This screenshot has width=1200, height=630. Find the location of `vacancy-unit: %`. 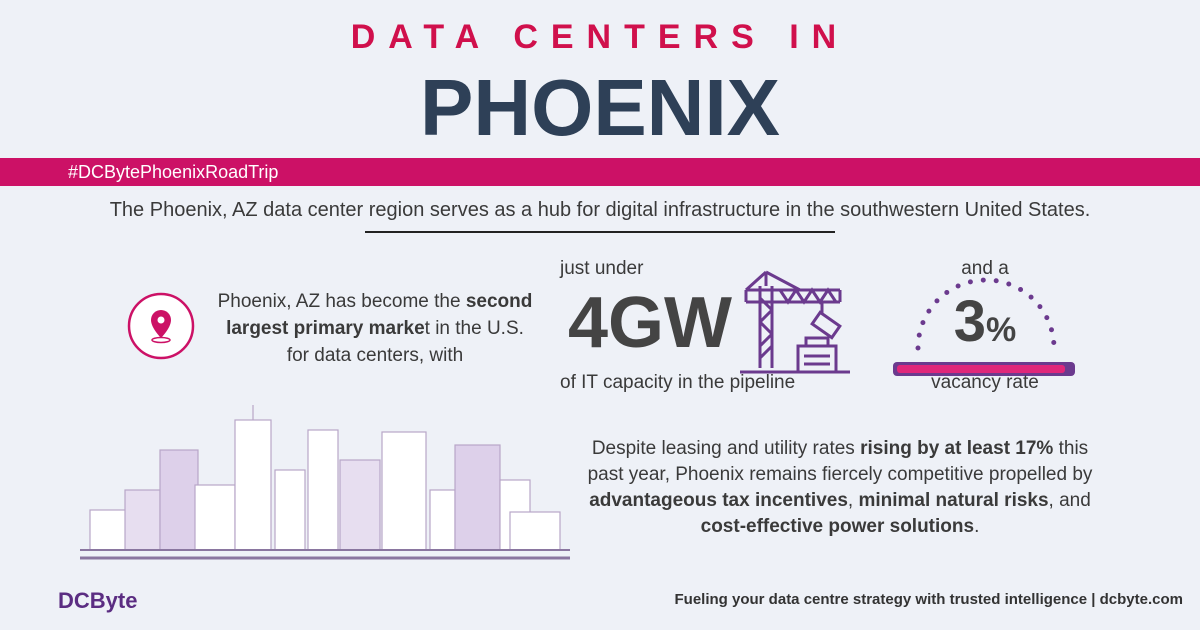

vacancy-unit: % is located at coordinates (1001, 330).